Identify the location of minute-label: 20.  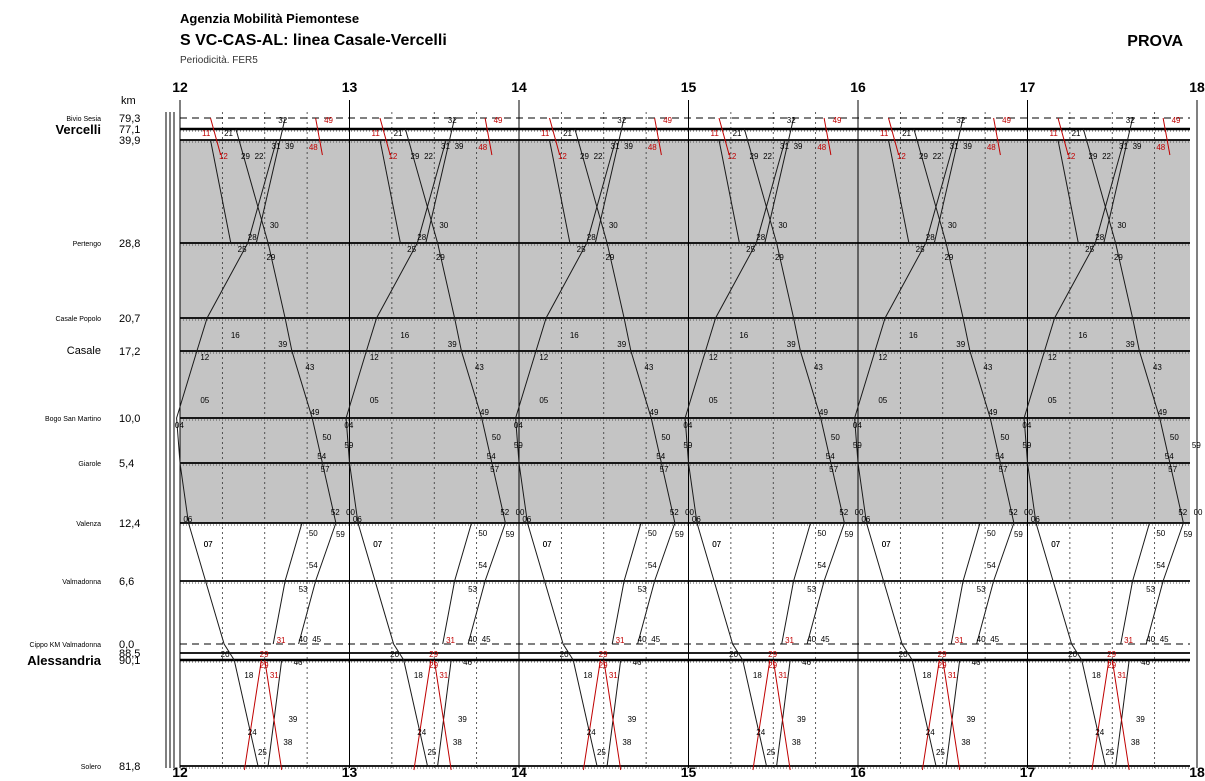
(733, 654).